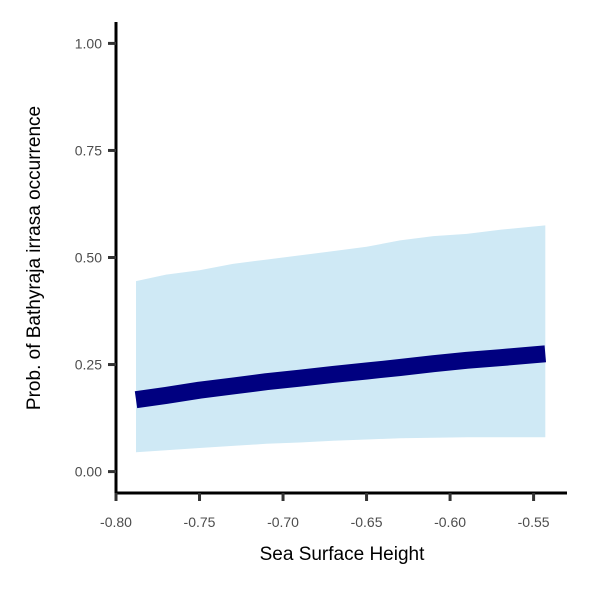  Describe the element at coordinates (88, 43) in the screenshot. I see `y-tick-label: 1.00` at that location.